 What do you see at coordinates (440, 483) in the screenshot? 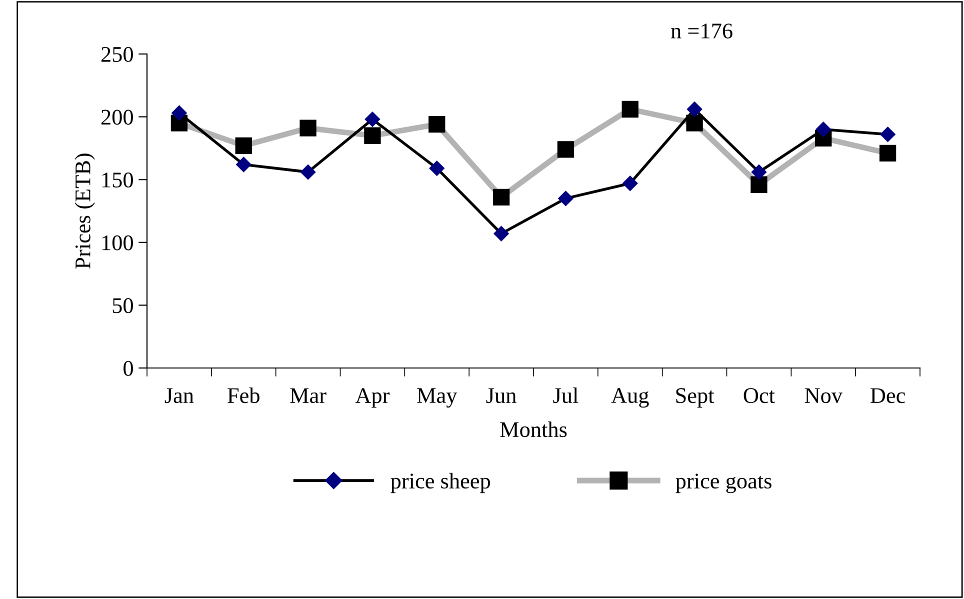
I see `legend-label: price sheep` at bounding box center [440, 483].